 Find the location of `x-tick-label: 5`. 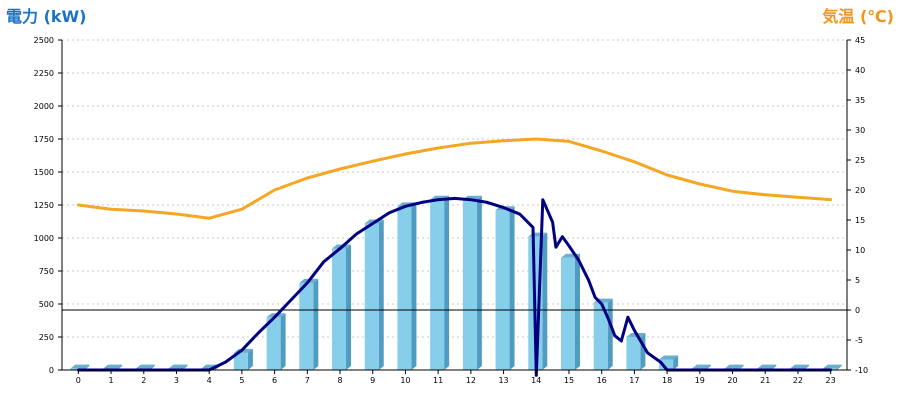

x-tick-label: 5 is located at coordinates (241, 380).